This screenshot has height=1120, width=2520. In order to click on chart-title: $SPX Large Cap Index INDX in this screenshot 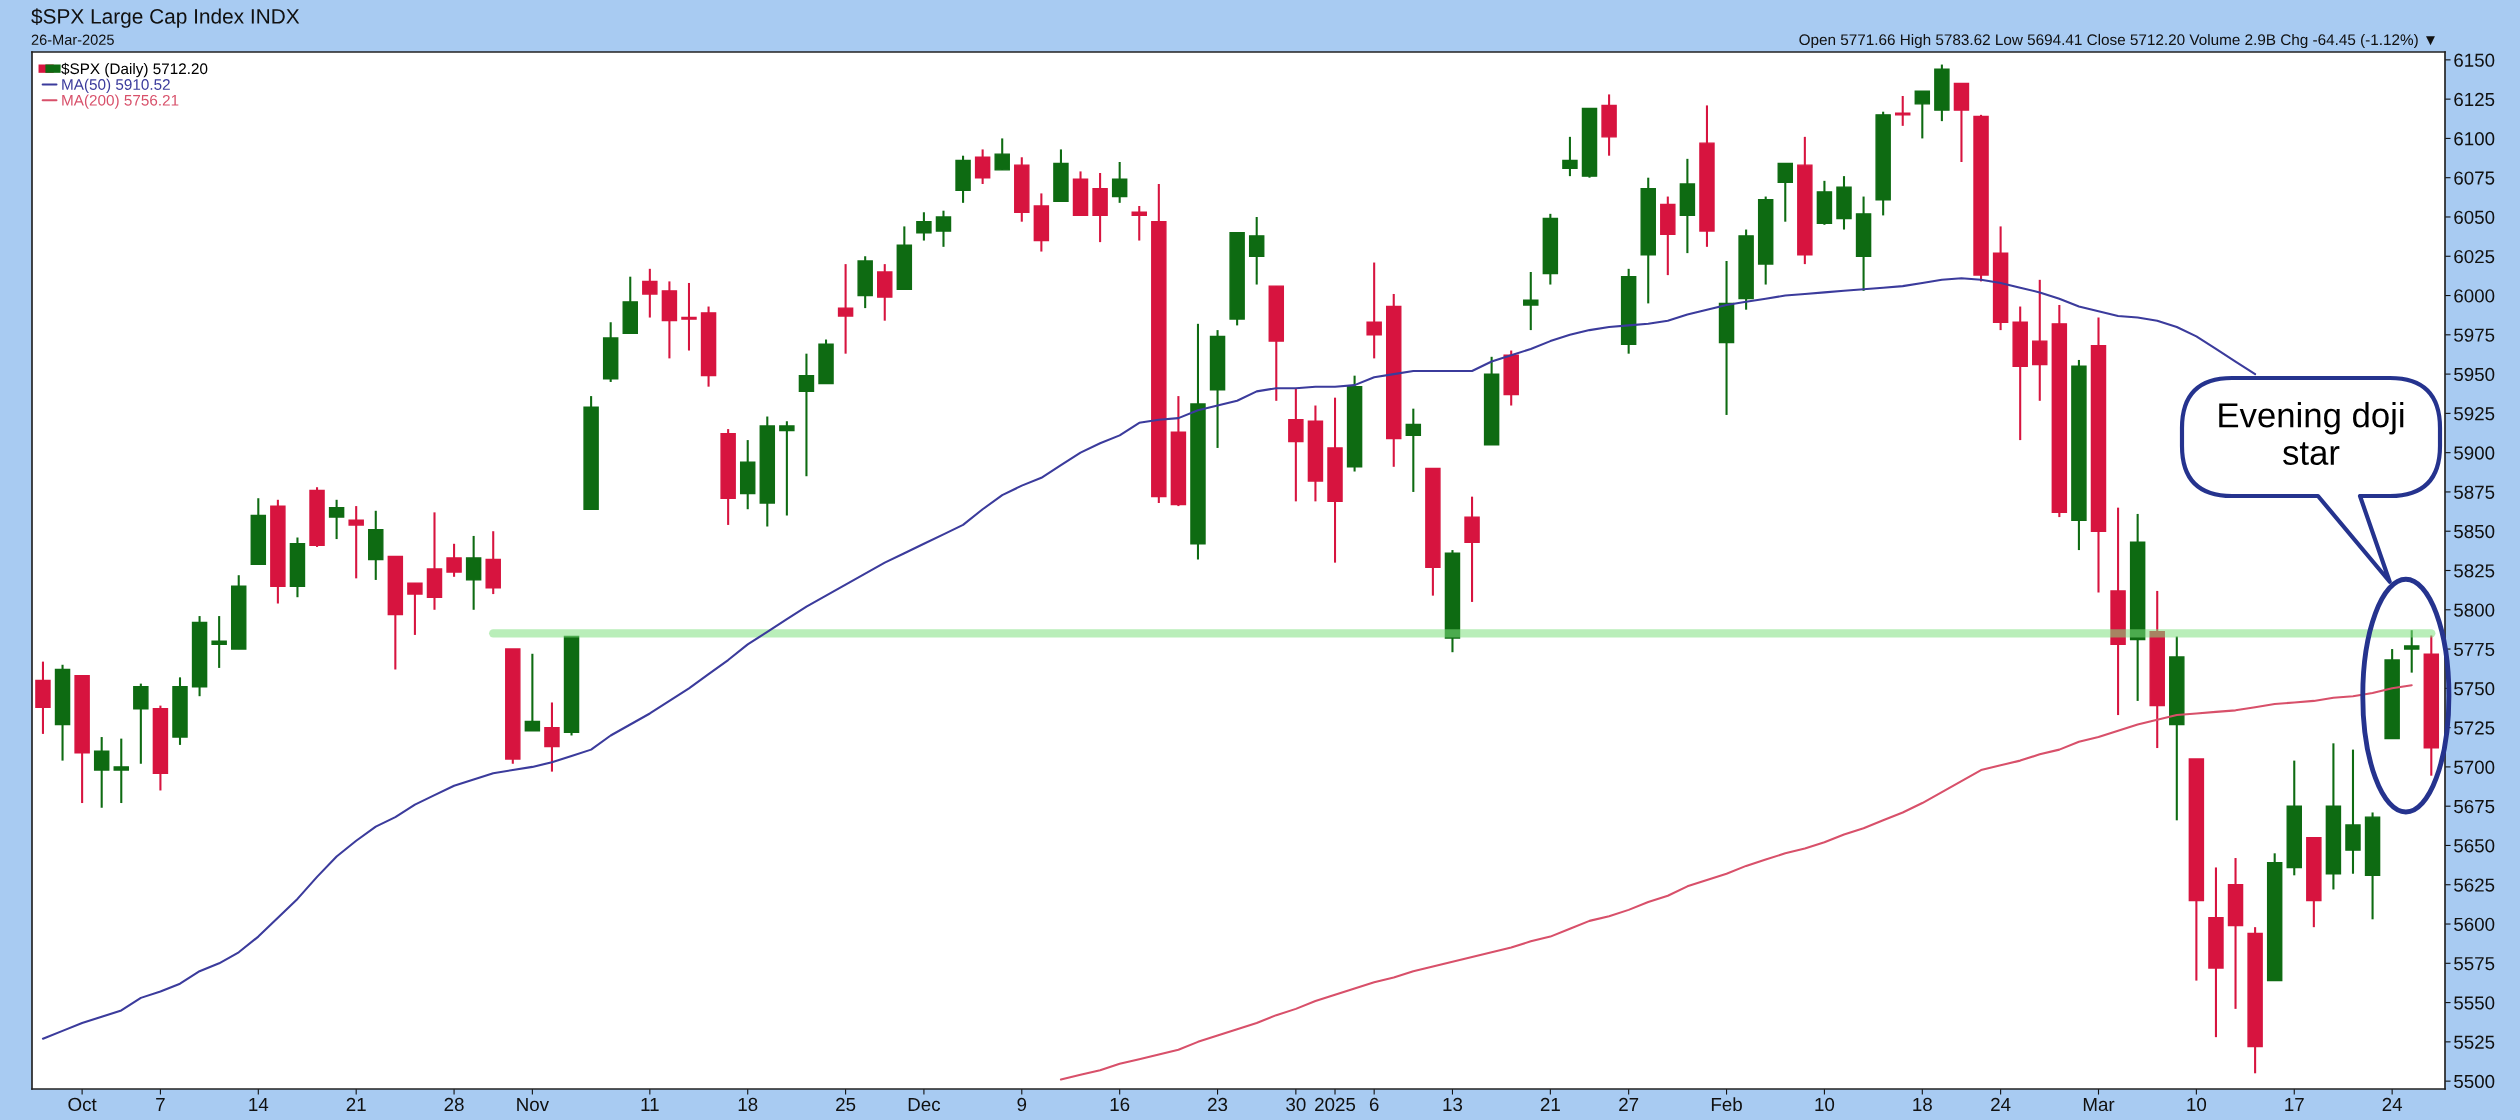, I will do `click(165, 18)`.